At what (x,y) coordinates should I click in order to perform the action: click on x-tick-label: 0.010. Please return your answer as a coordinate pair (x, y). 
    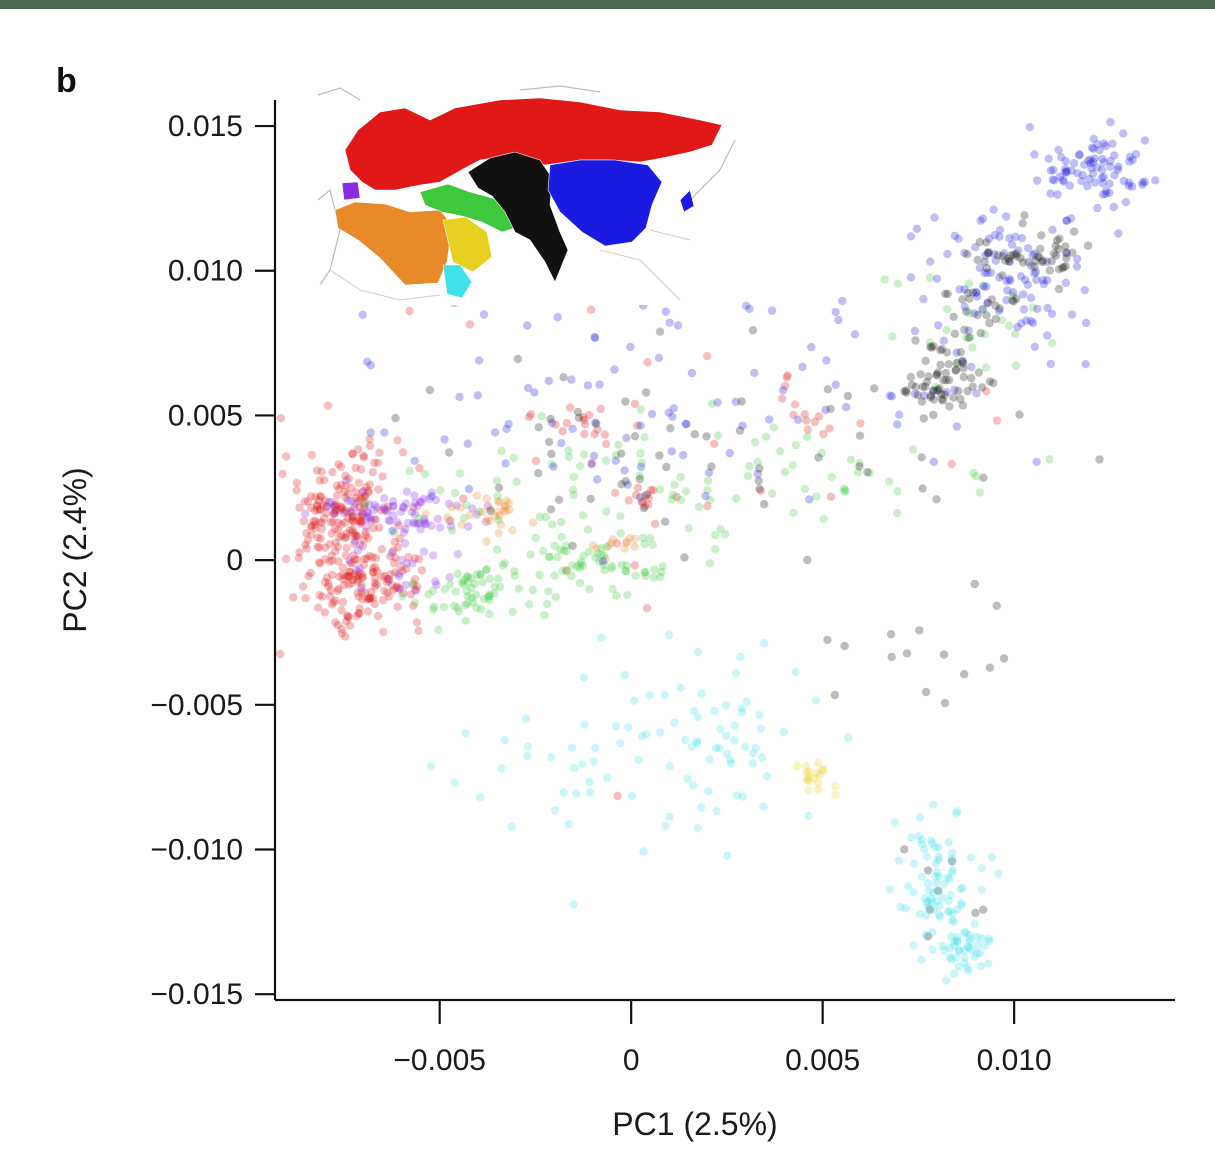
    Looking at the image, I should click on (1014, 1060).